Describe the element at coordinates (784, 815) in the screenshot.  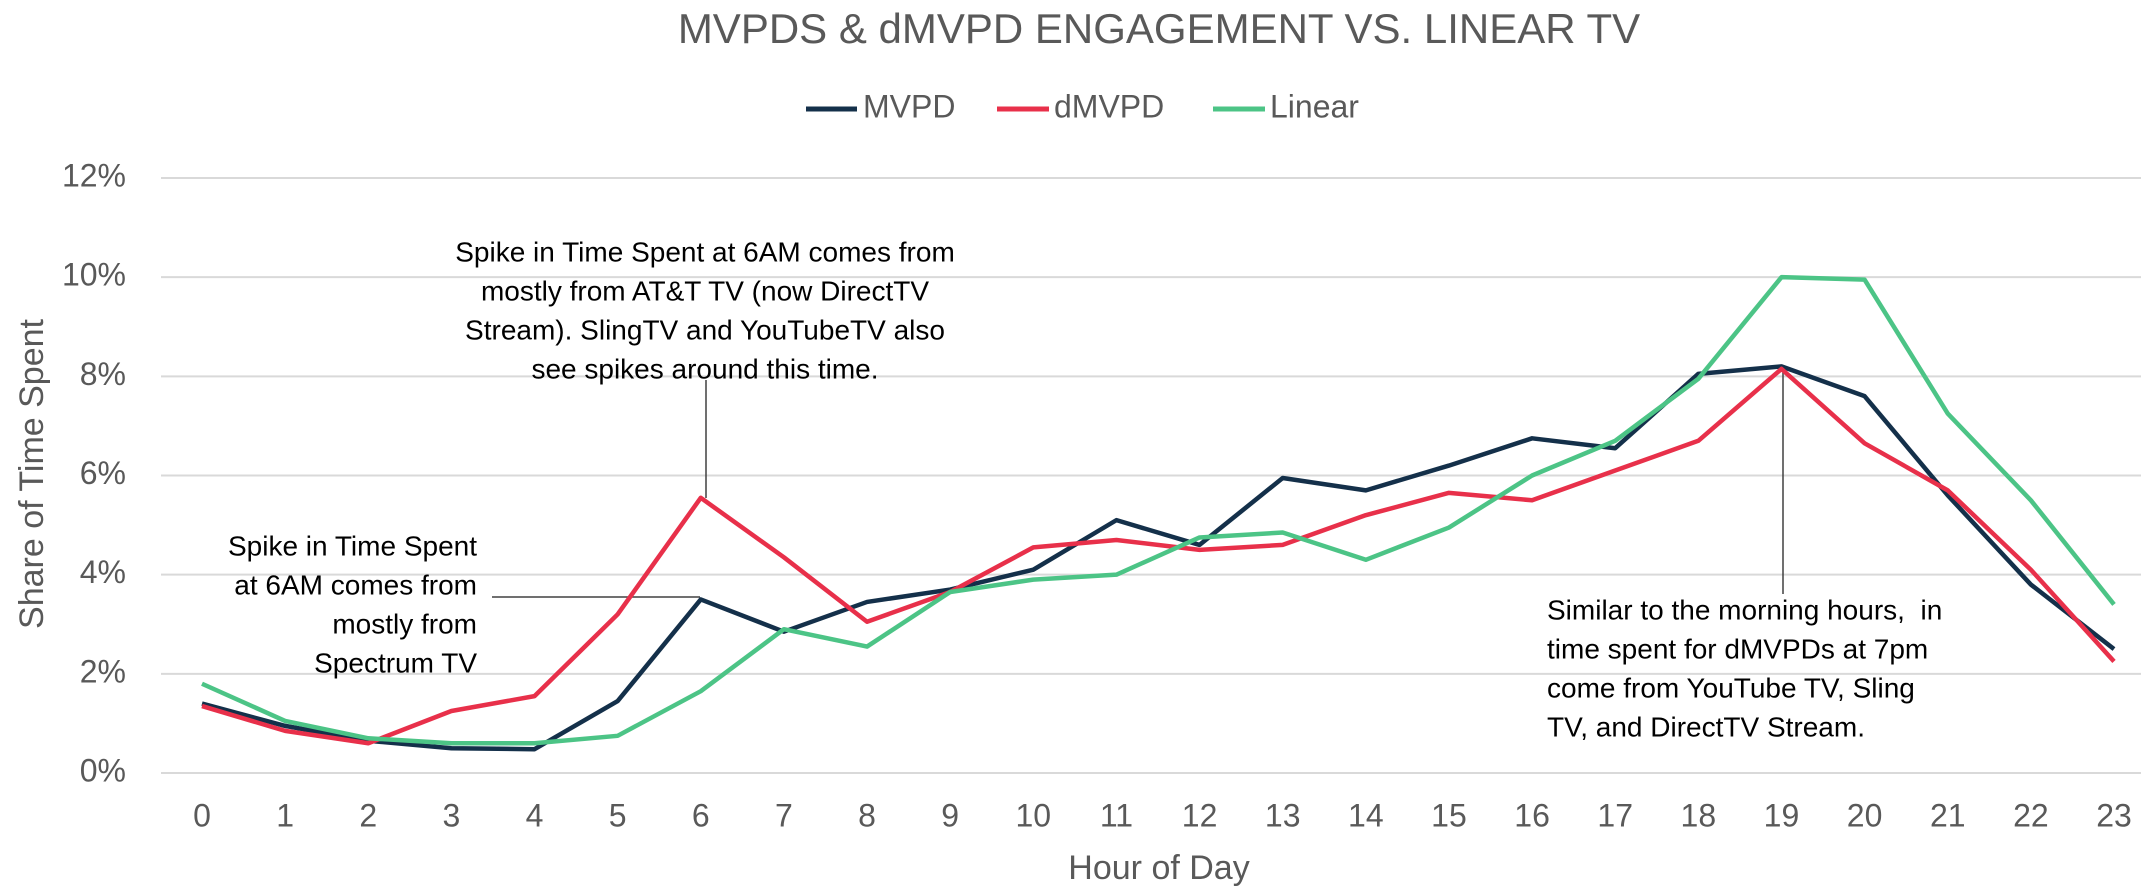
I see `x-tick-label: 7` at that location.